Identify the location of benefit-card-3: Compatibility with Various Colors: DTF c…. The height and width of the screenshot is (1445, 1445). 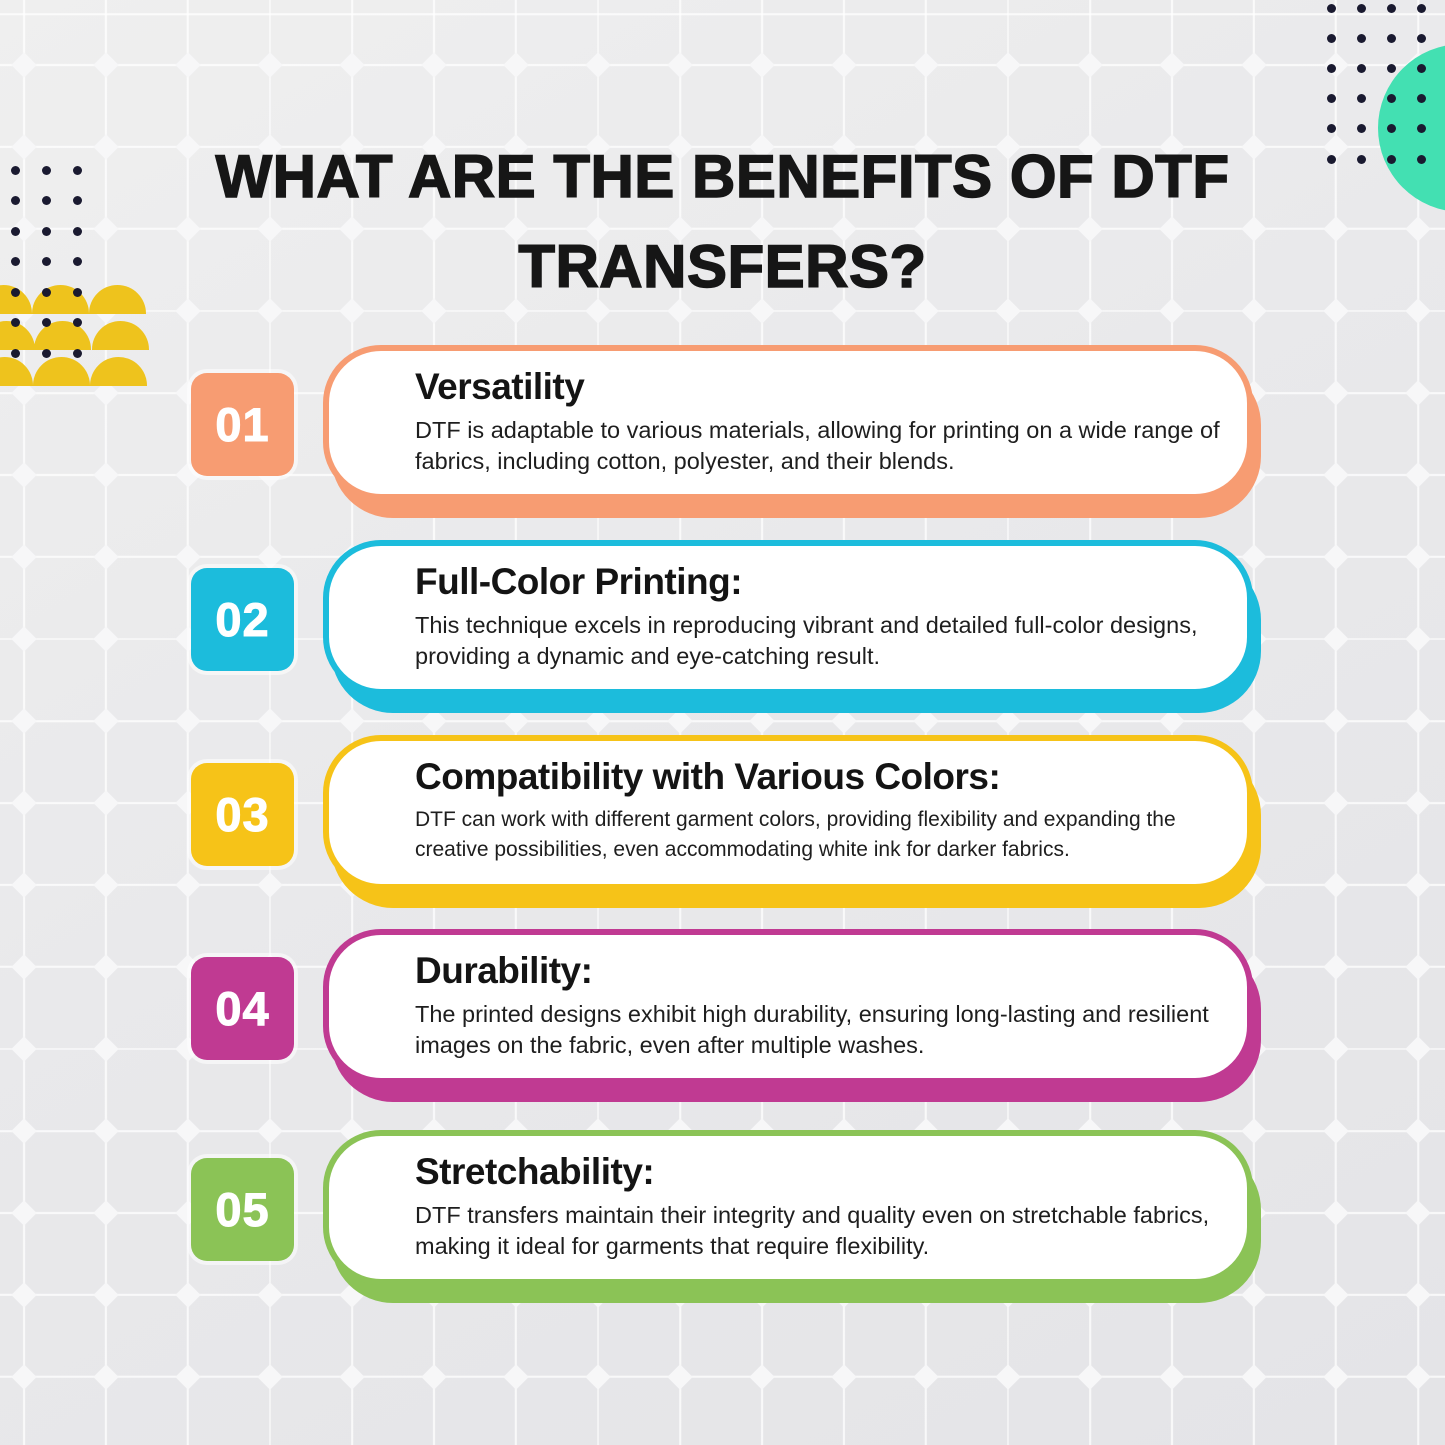
(792, 821).